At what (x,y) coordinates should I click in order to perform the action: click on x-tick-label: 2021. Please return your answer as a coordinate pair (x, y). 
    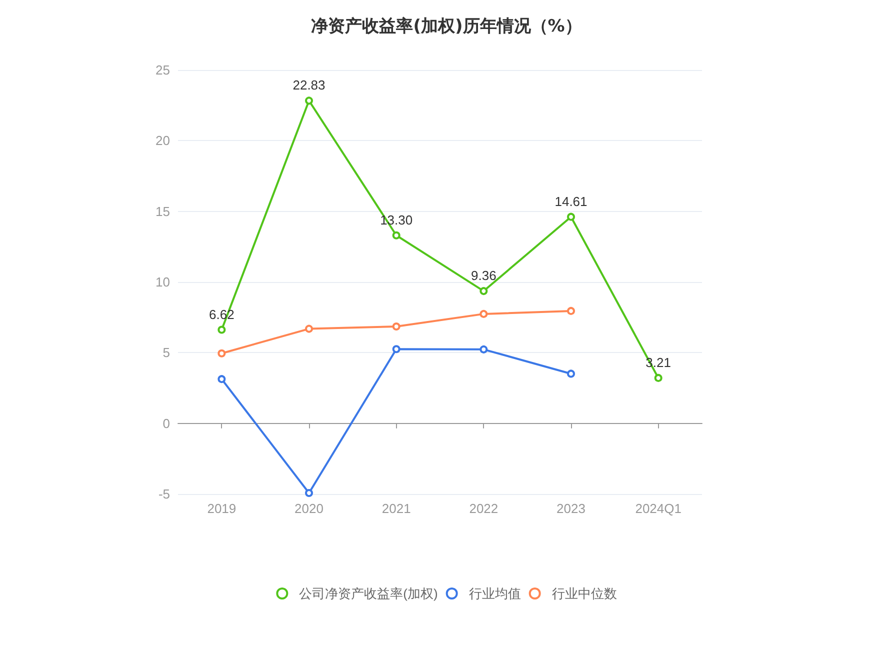
    Looking at the image, I should click on (396, 508).